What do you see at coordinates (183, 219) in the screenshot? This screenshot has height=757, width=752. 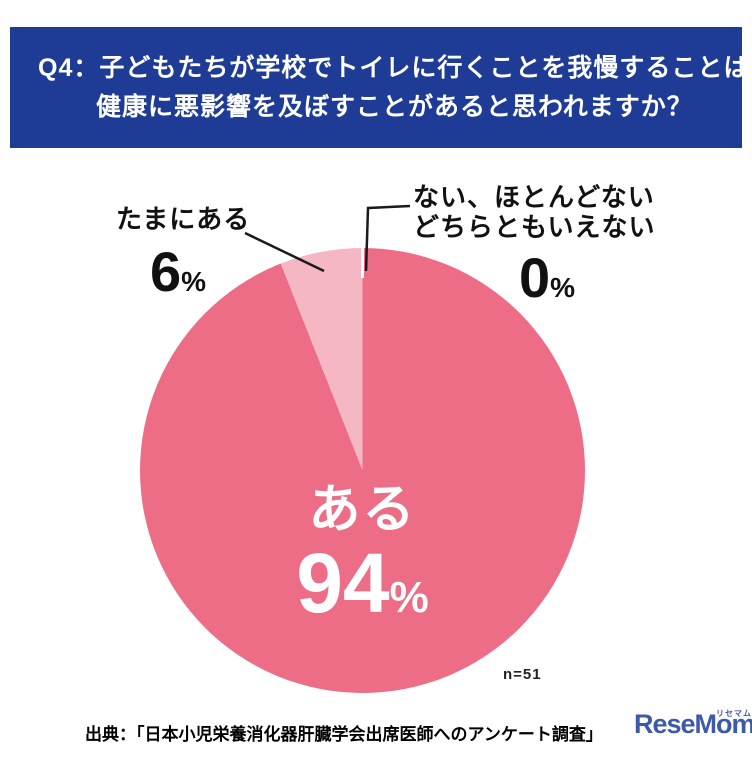 I see `callout-sometimes-label: たまにある` at bounding box center [183, 219].